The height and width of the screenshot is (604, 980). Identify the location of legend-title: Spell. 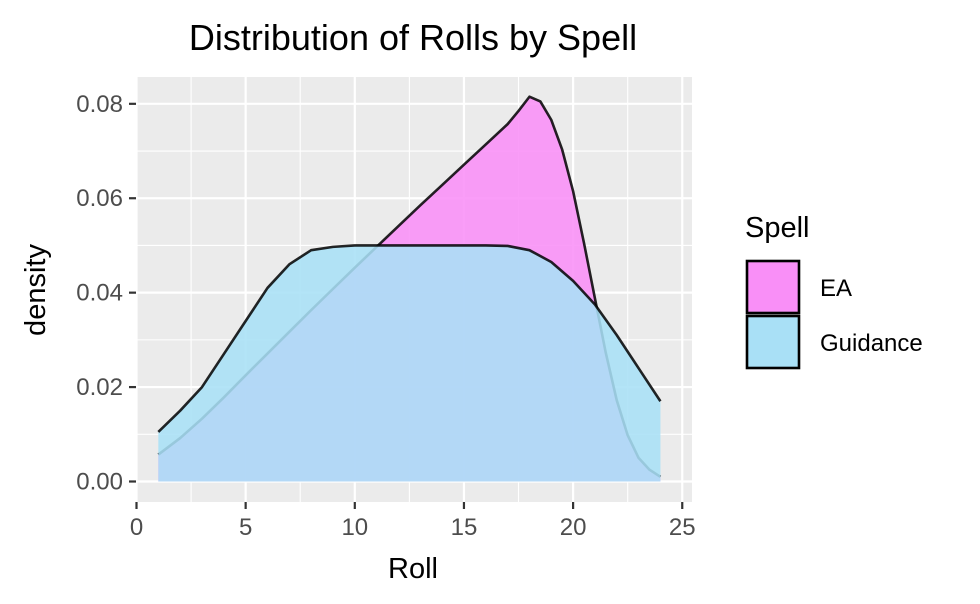
(777, 228).